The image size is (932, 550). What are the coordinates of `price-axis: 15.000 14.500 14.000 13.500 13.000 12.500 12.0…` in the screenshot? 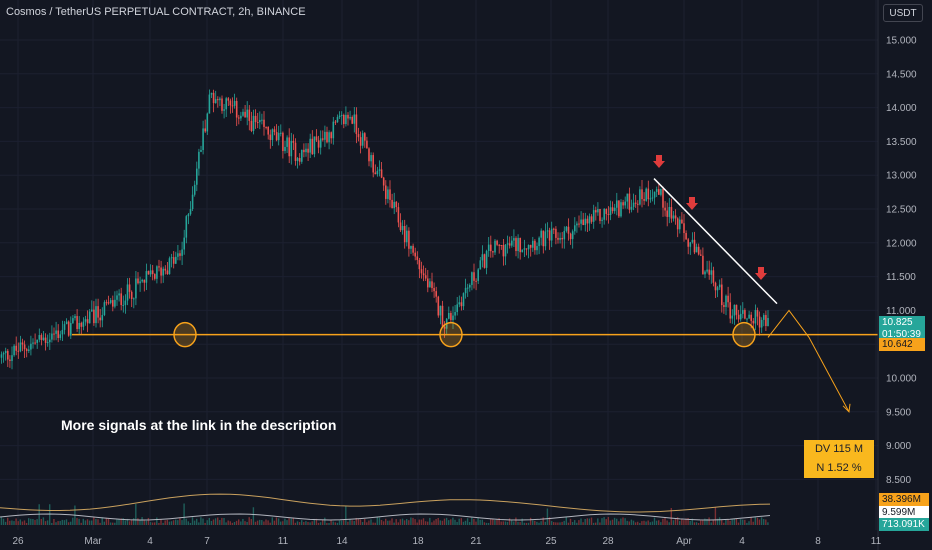 It's located at (901, 261).